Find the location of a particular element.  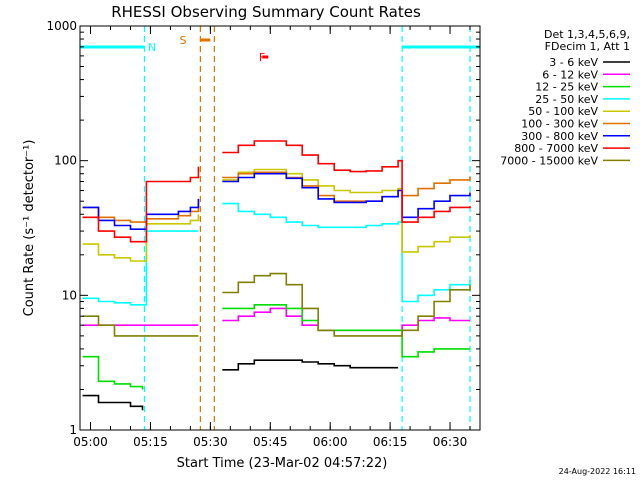

x-tick-label: 05:00 is located at coordinates (90, 442).